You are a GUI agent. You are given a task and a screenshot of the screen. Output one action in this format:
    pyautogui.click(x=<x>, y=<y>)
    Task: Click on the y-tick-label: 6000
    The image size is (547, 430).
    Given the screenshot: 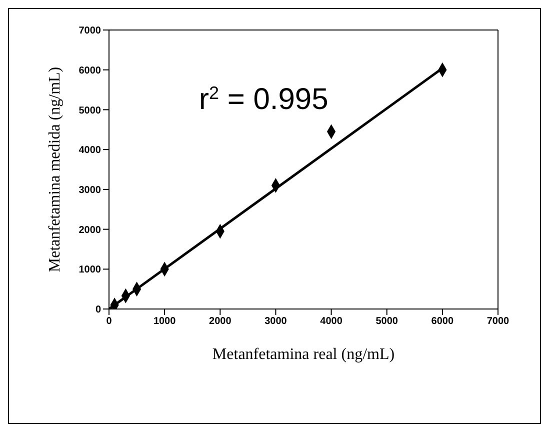 What is the action you would take?
    pyautogui.click(x=90, y=70)
    